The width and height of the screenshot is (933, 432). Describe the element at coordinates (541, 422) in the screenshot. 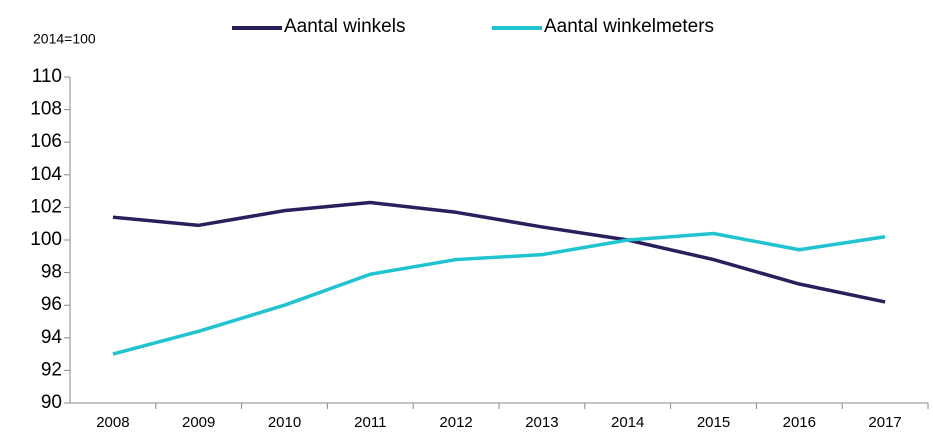

I see `x-tick-label: 2013` at that location.